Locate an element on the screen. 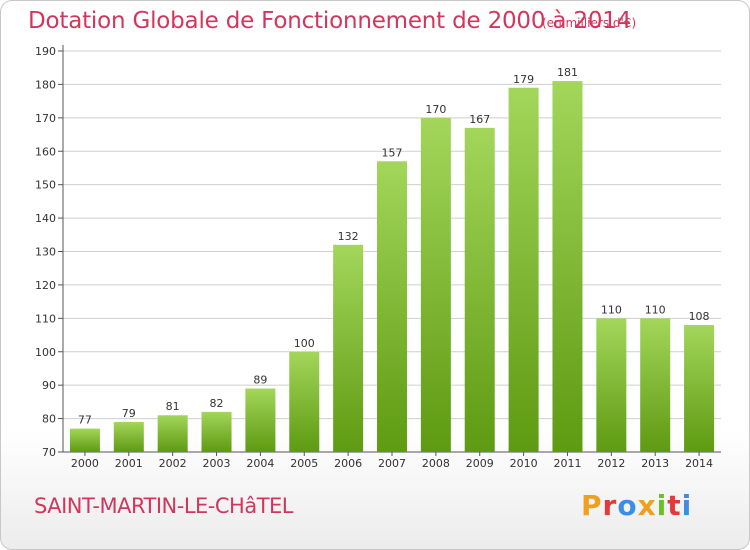 Image resolution: width=750 pixels, height=550 pixels. y-tick-label: 180 is located at coordinates (45, 84).